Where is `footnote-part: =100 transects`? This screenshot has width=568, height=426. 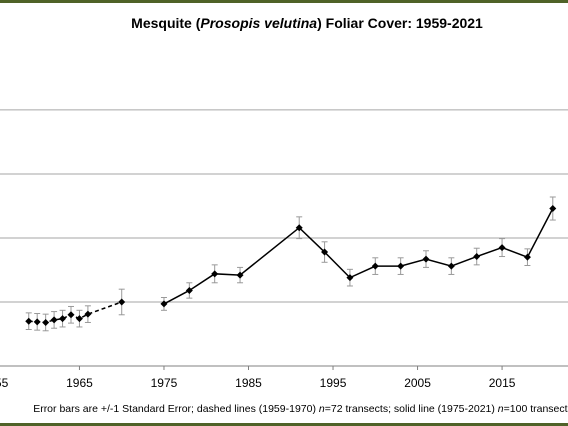 footnote-part: =100 transects is located at coordinates (536, 409).